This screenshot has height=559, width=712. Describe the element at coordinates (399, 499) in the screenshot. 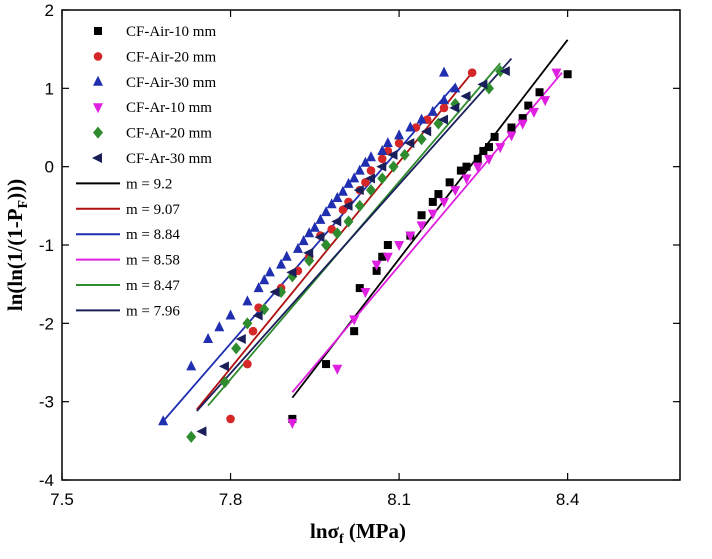

I see `x-tick-label: 8.1` at that location.